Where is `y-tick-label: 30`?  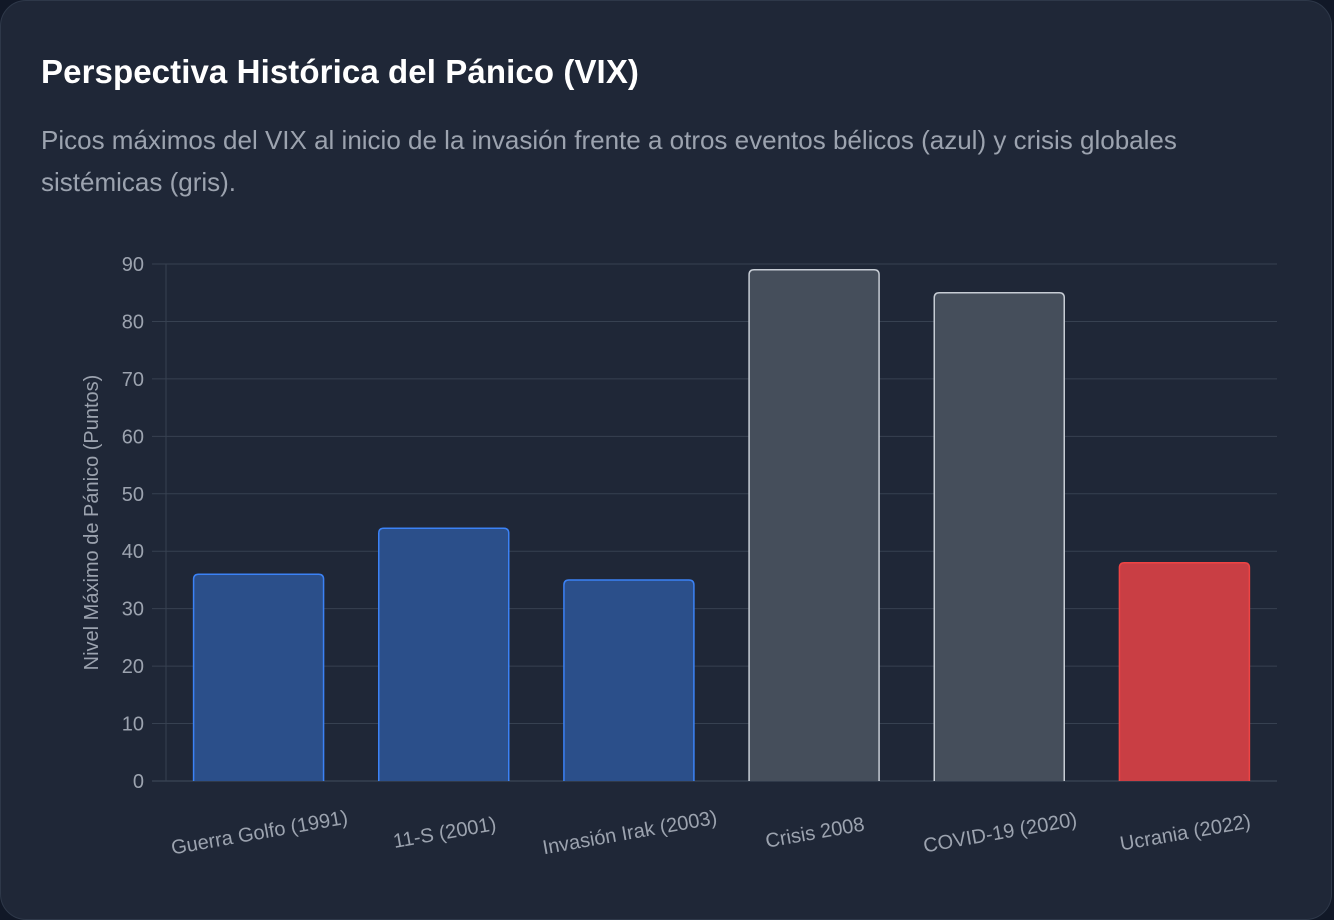
y-tick-label: 30 is located at coordinates (133, 610).